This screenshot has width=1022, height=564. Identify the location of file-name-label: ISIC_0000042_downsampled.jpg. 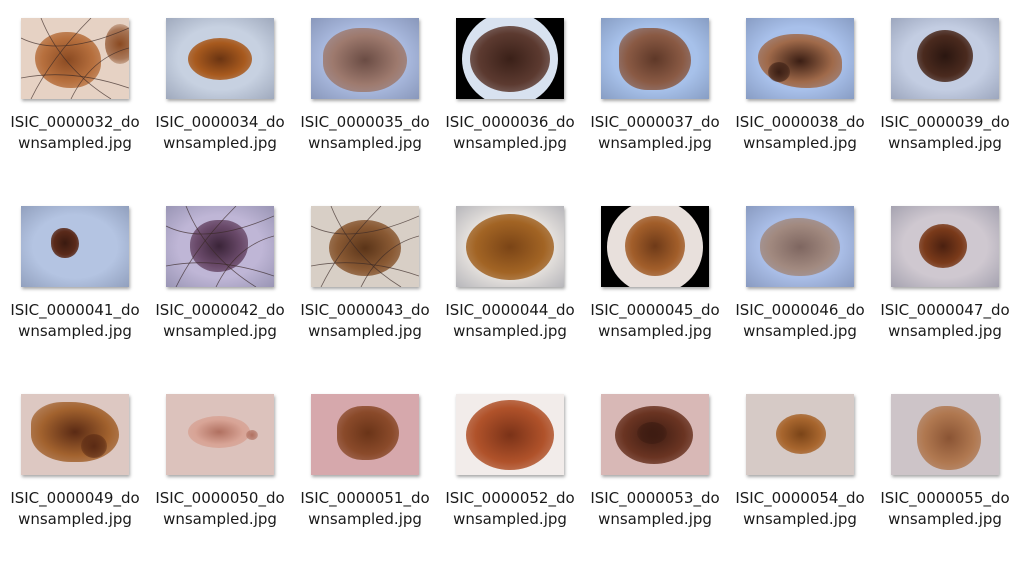
(220, 320).